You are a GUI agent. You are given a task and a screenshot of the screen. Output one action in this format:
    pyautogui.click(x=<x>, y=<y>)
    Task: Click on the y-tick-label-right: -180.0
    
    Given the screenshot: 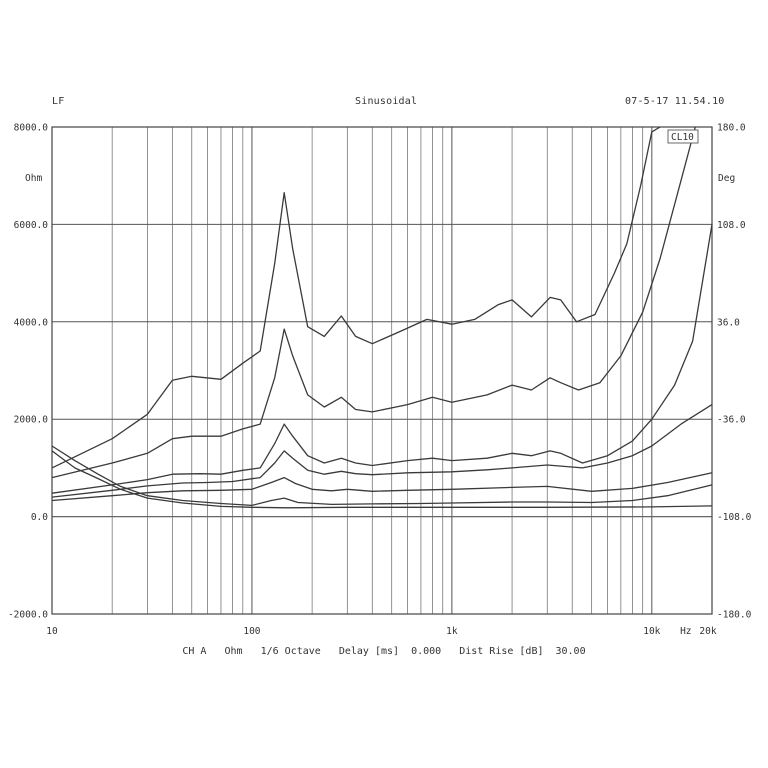 What is the action you would take?
    pyautogui.click(x=734, y=615)
    